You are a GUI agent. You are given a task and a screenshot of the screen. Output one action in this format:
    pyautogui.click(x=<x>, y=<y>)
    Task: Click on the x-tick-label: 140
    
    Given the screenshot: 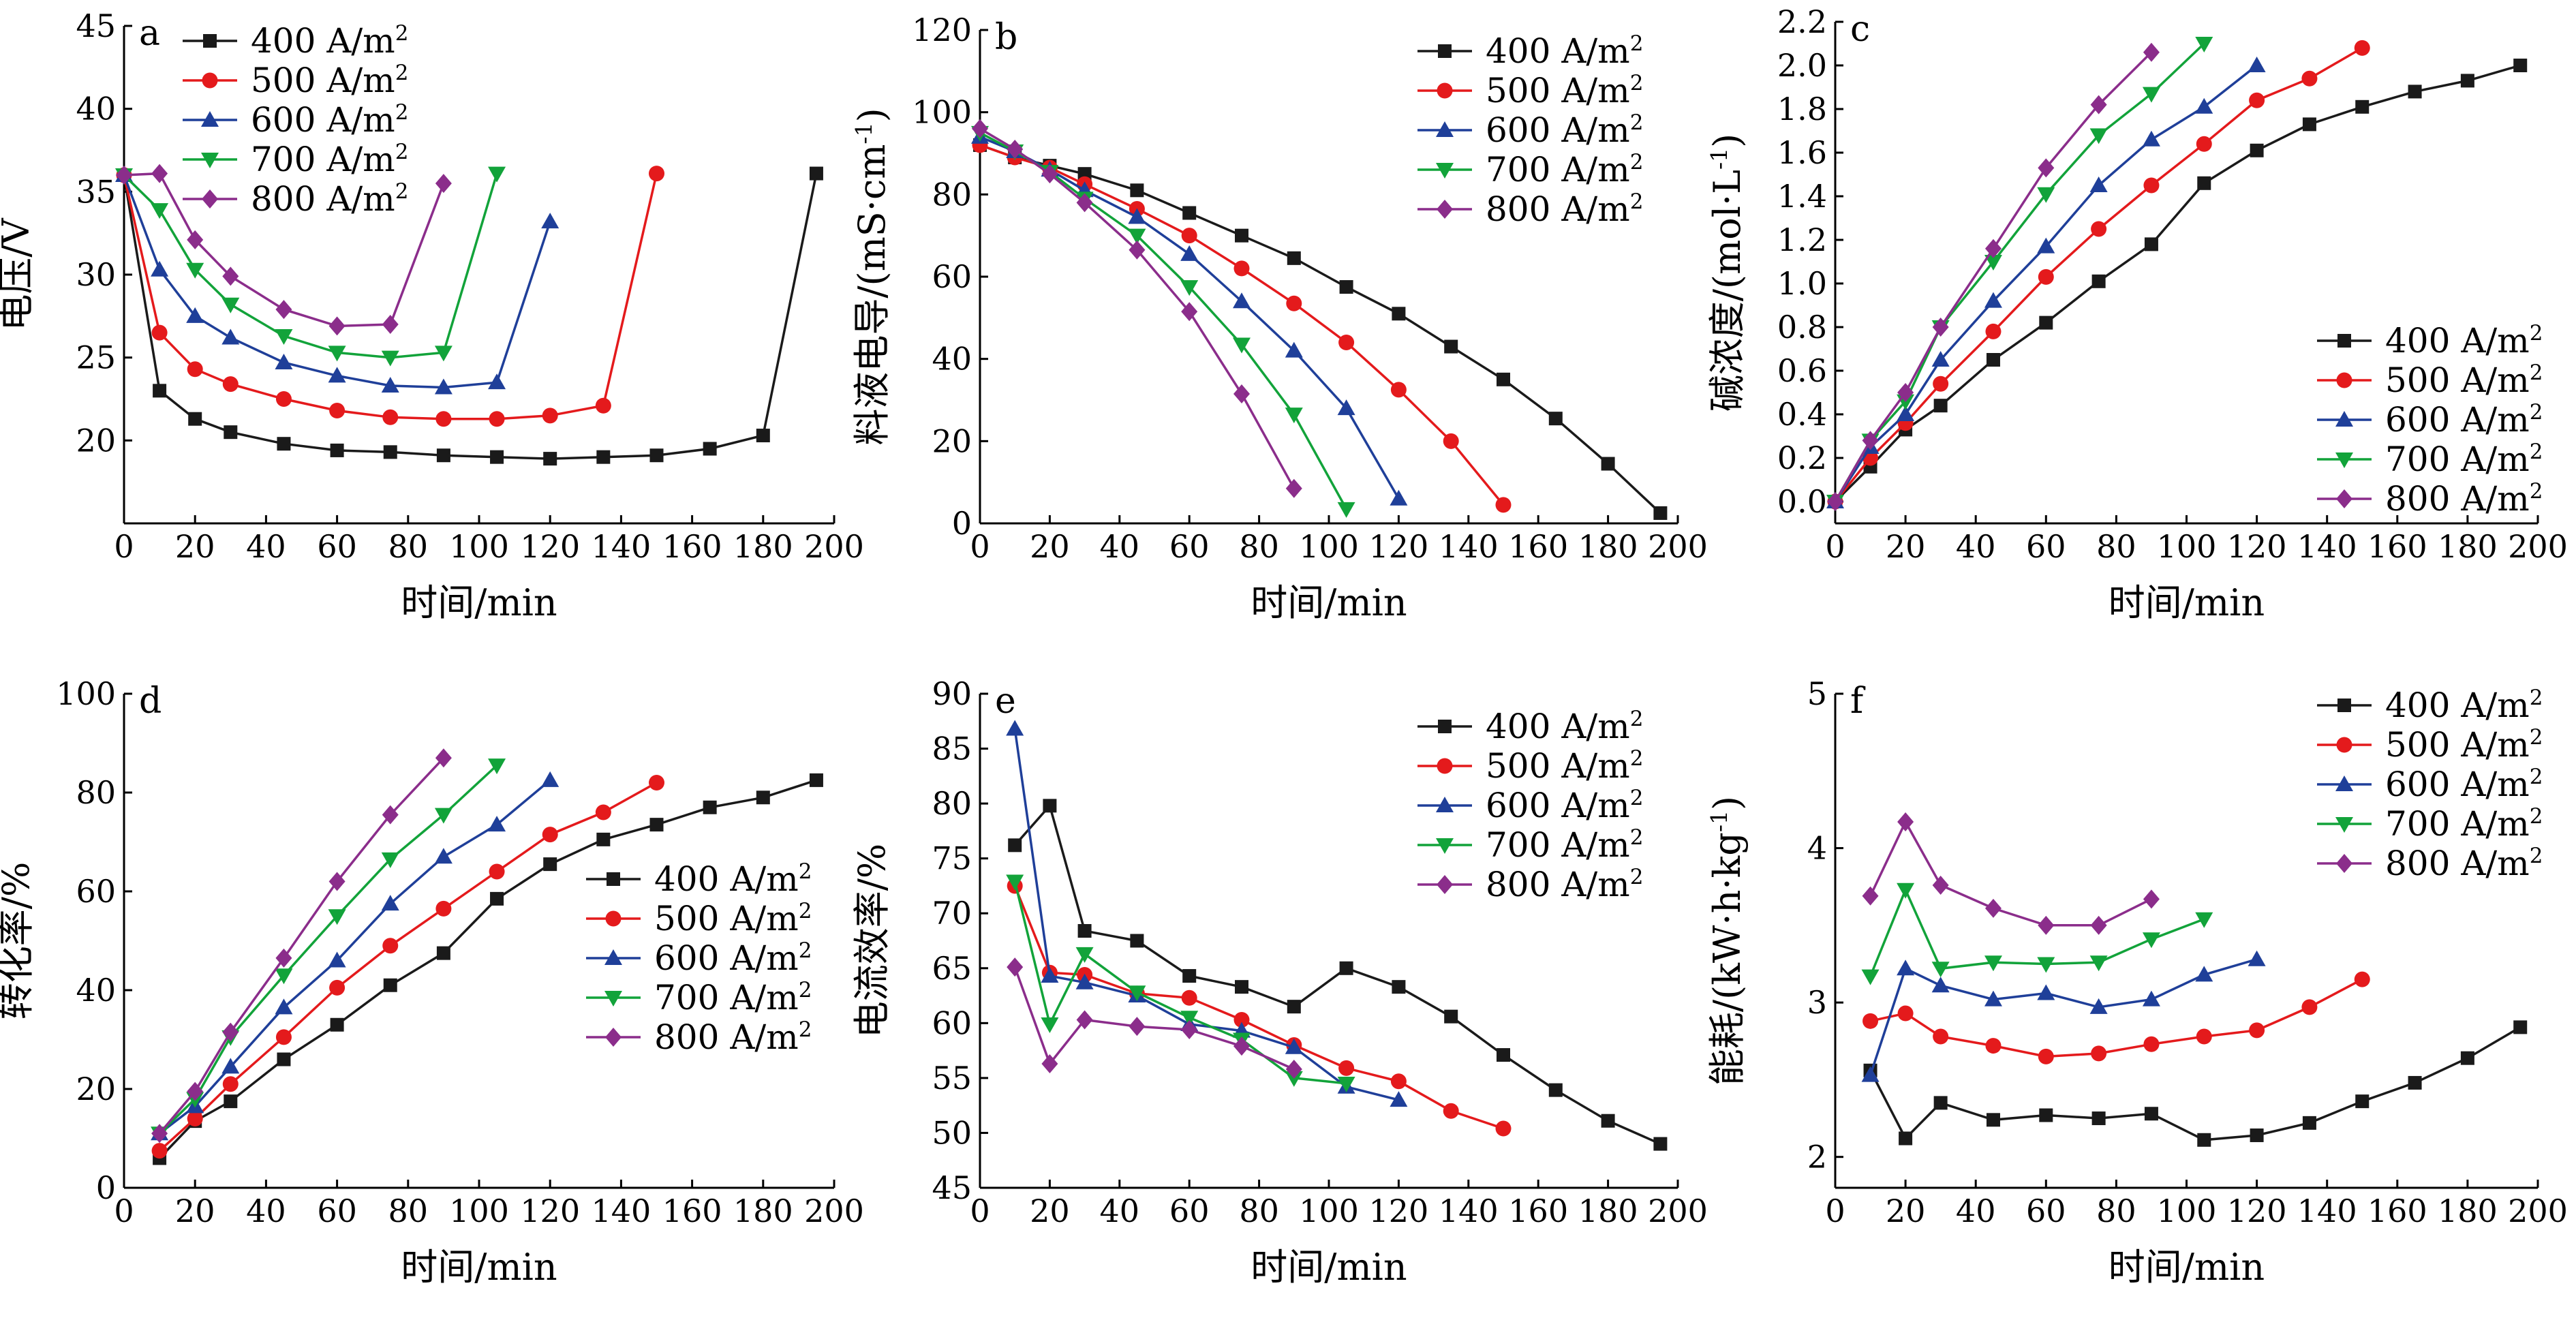 What is the action you would take?
    pyautogui.click(x=2327, y=1211)
    